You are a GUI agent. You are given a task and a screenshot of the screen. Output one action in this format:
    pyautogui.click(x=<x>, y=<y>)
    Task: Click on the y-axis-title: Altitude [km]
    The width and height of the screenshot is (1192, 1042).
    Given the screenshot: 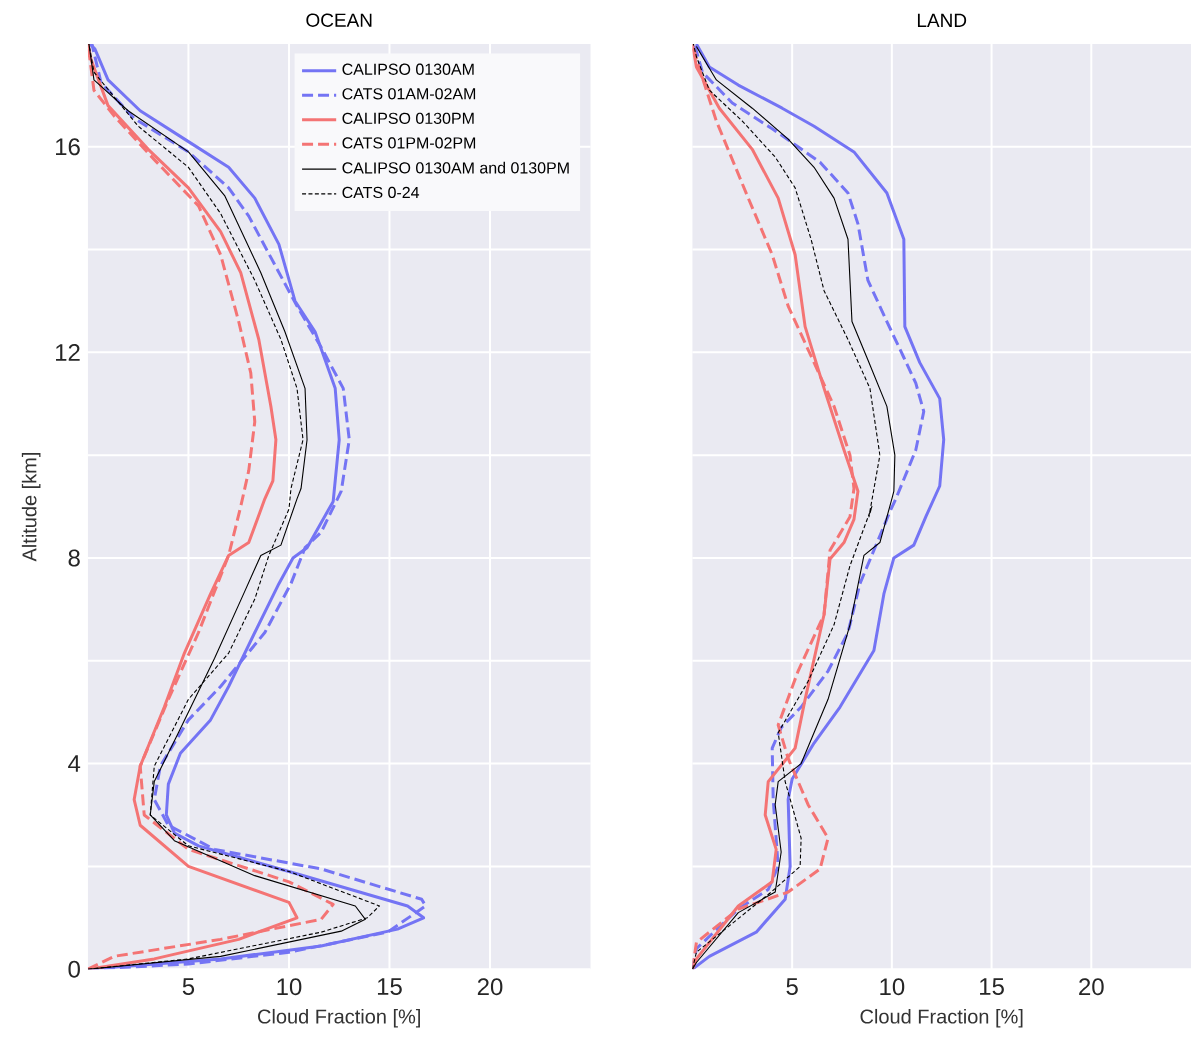 What is the action you would take?
    pyautogui.click(x=31, y=507)
    